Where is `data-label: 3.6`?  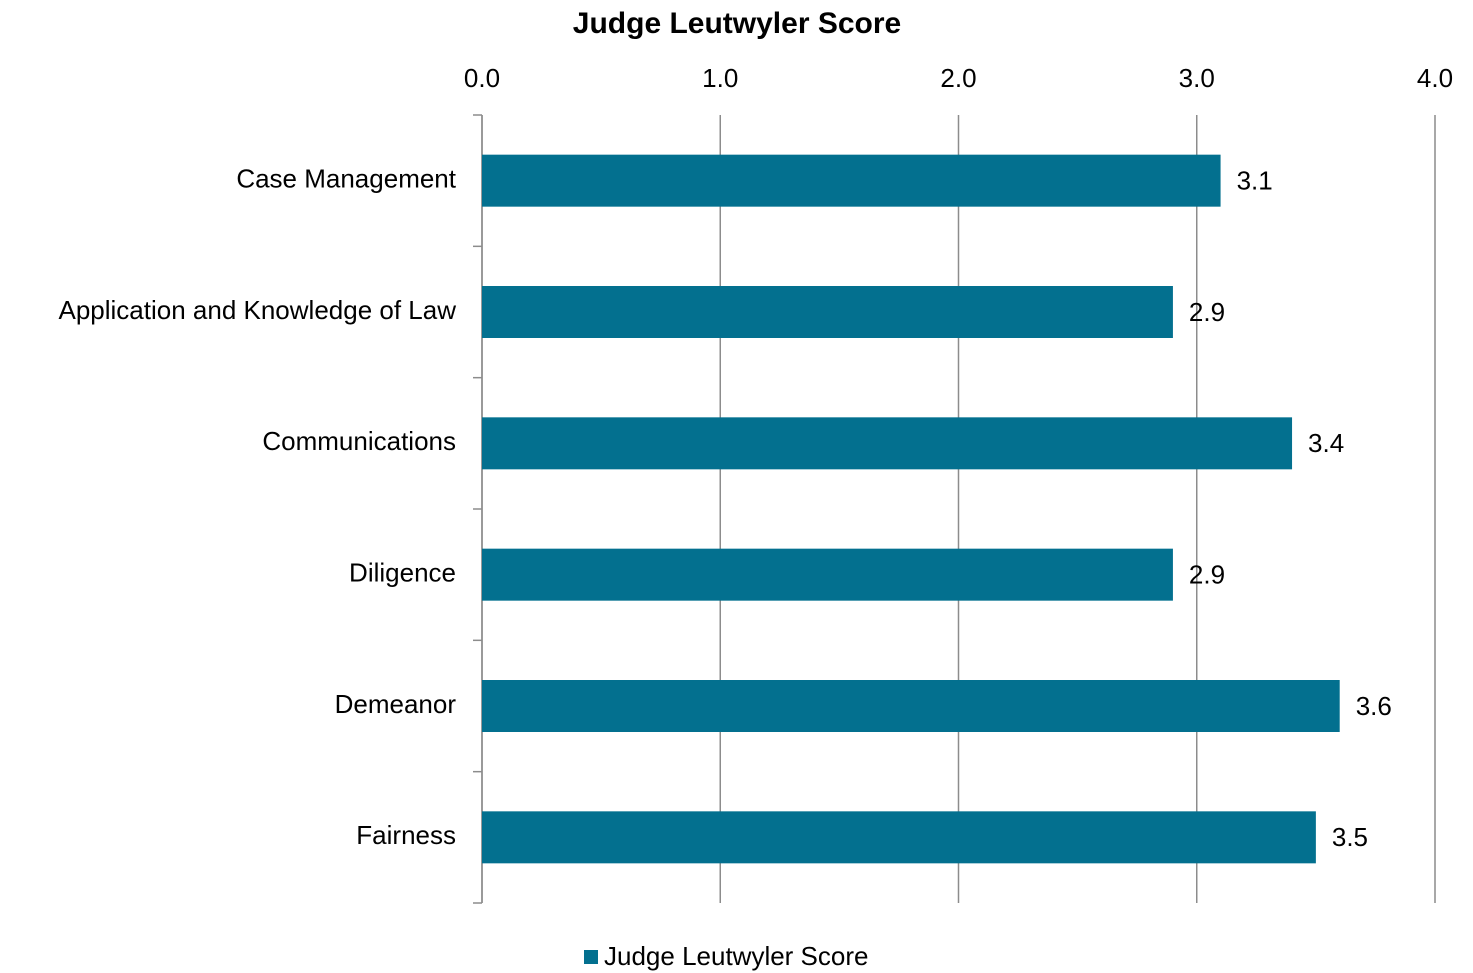
data-label: 3.6 is located at coordinates (1374, 706).